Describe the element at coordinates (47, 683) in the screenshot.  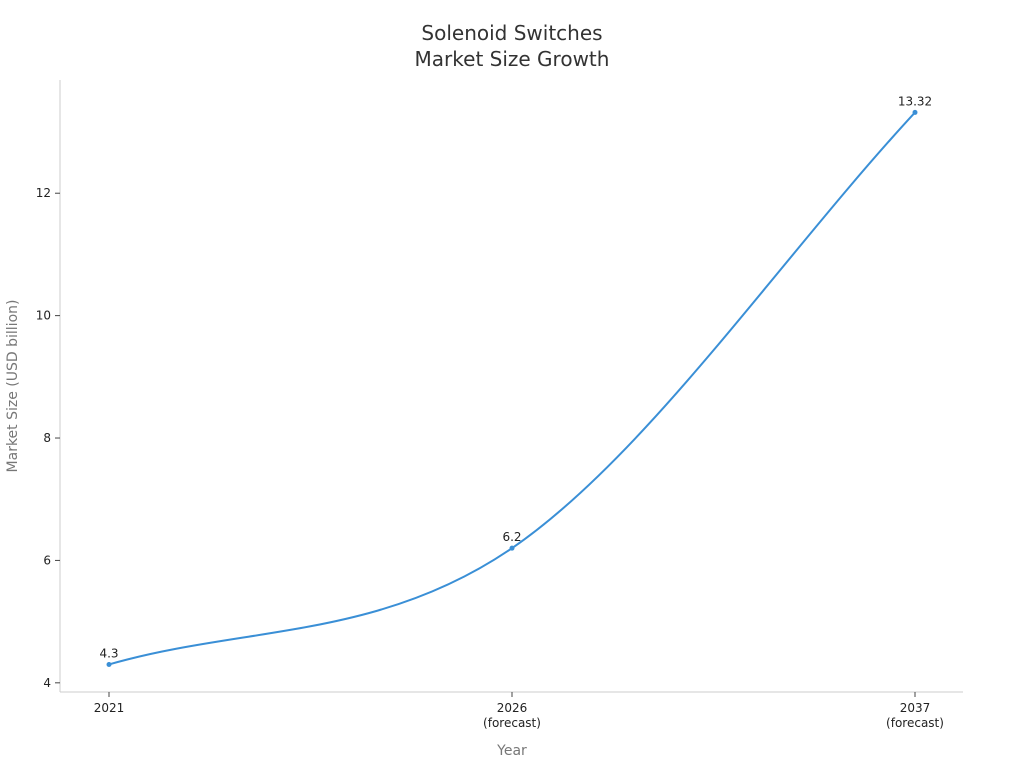
I see `y-tick-label: 4` at that location.